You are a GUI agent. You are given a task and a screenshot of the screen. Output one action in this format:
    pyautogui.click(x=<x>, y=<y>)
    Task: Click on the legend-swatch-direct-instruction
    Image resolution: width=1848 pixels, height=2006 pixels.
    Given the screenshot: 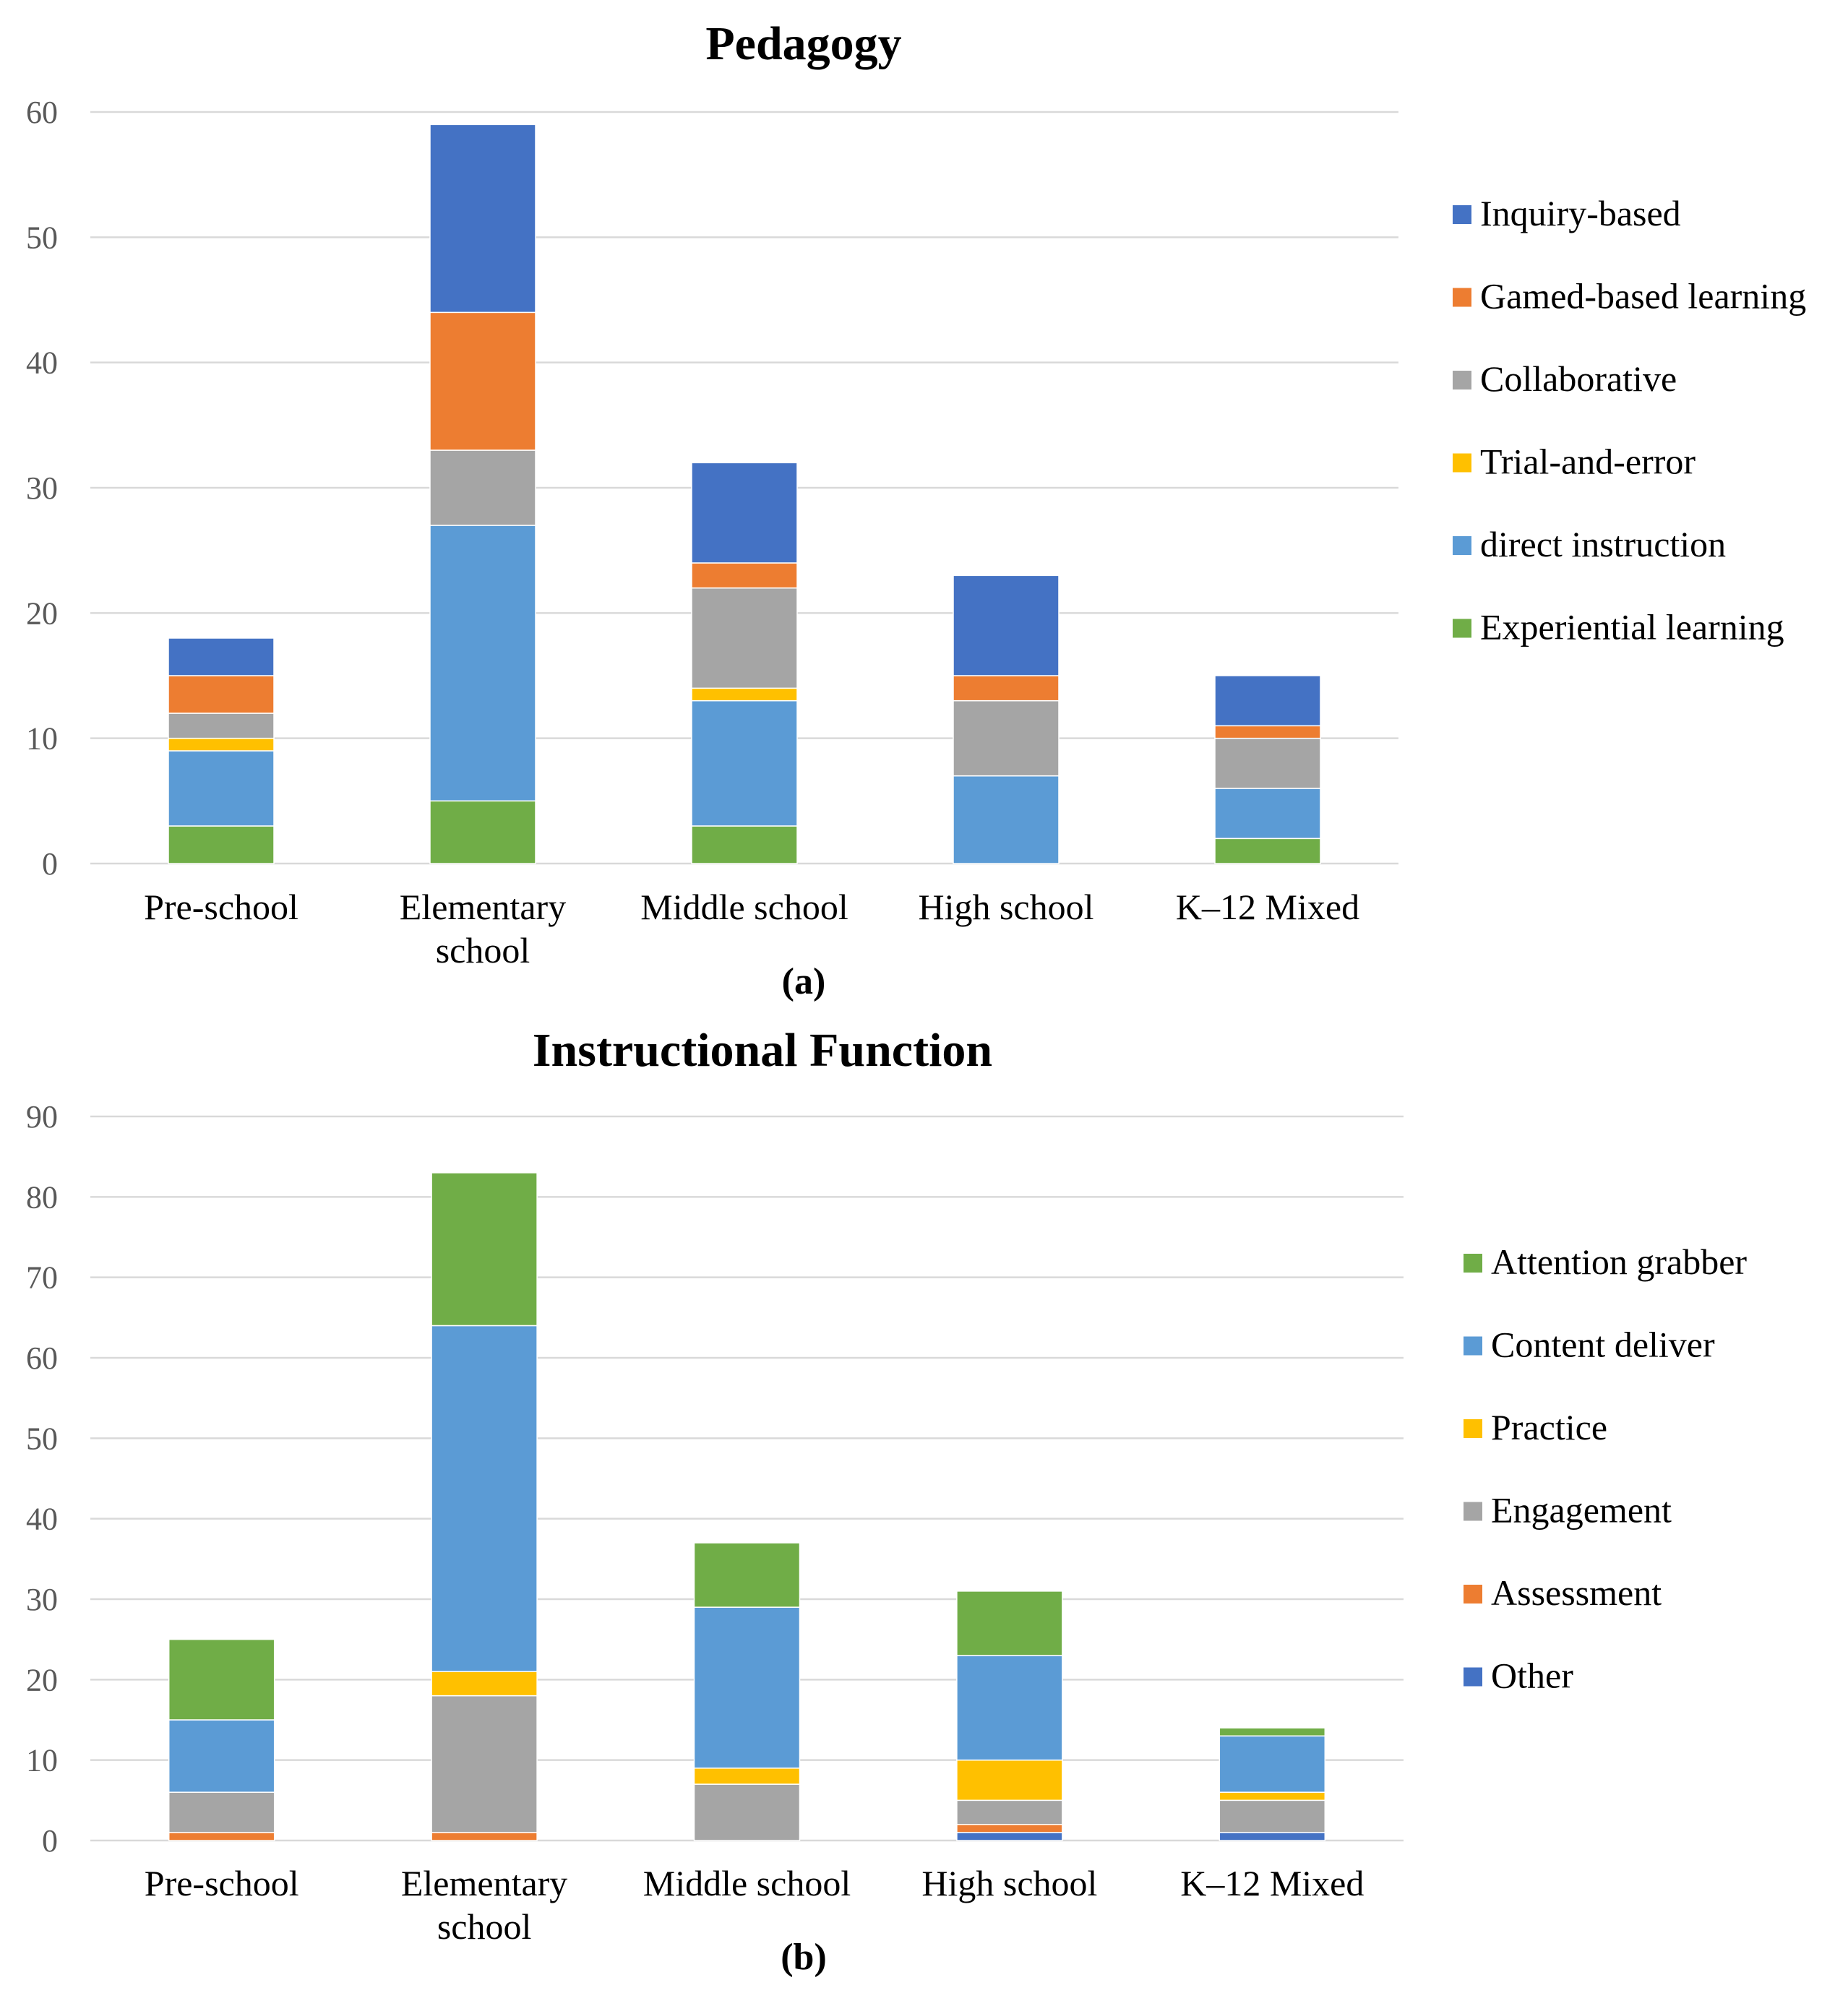 What is the action you would take?
    pyautogui.click(x=1462, y=545)
    